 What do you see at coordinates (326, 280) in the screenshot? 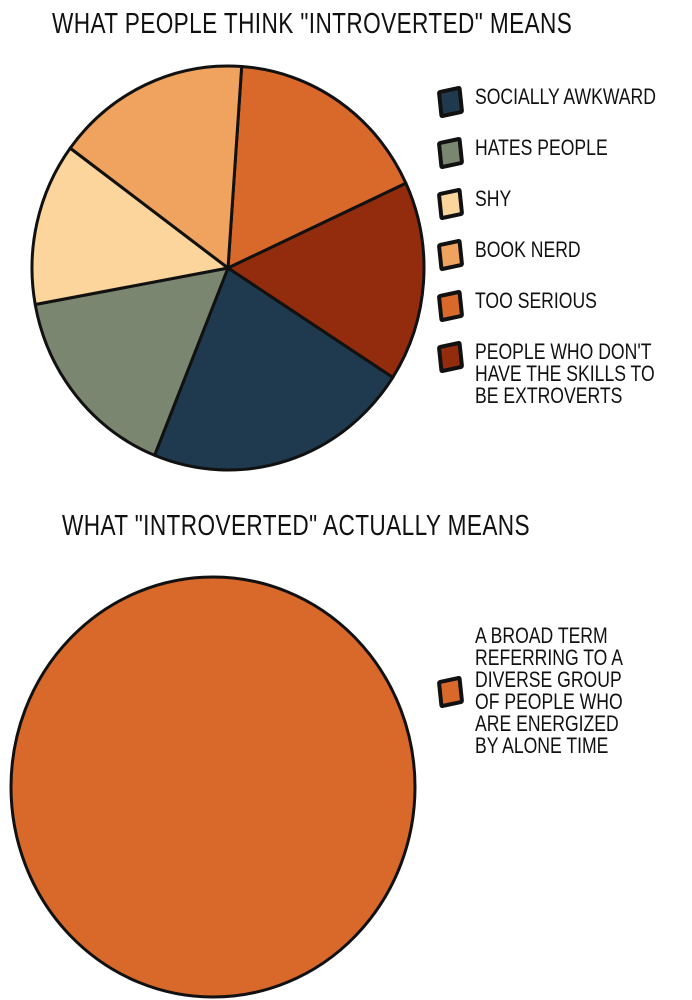
I see `pie-slice-people-who-don-t-have-the-skil` at bounding box center [326, 280].